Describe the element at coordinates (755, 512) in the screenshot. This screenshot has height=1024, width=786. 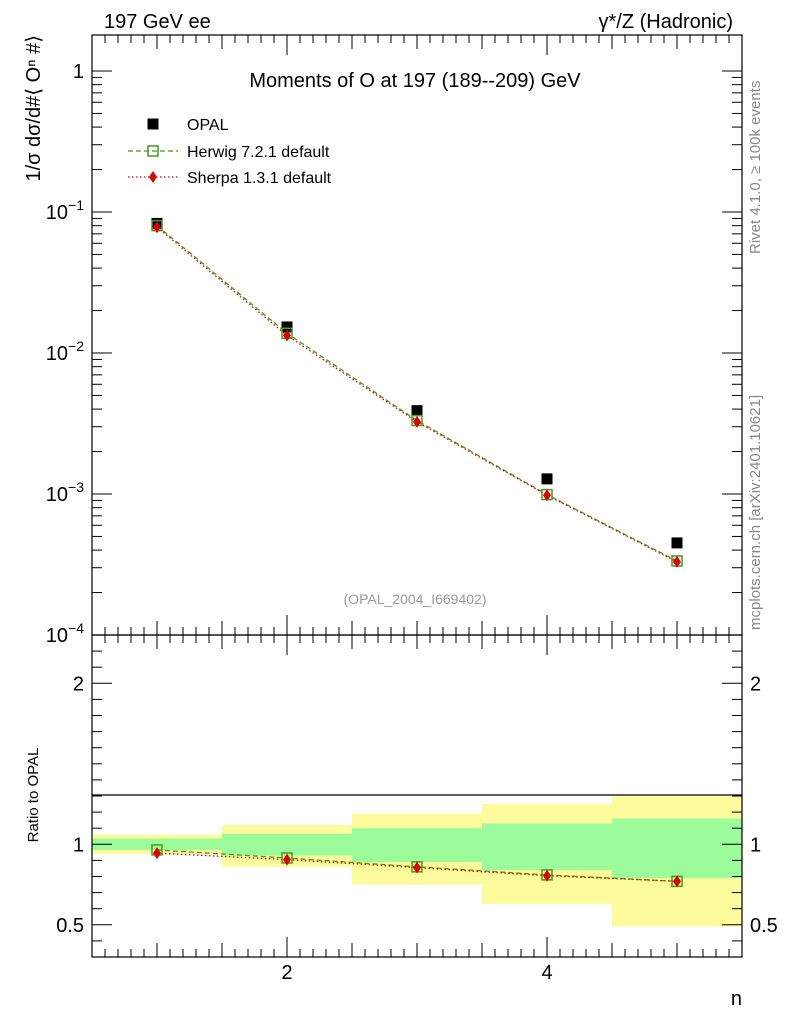
I see `mcplots-source-label: mcplots.cern.ch [arXiv:2401.10621]` at that location.